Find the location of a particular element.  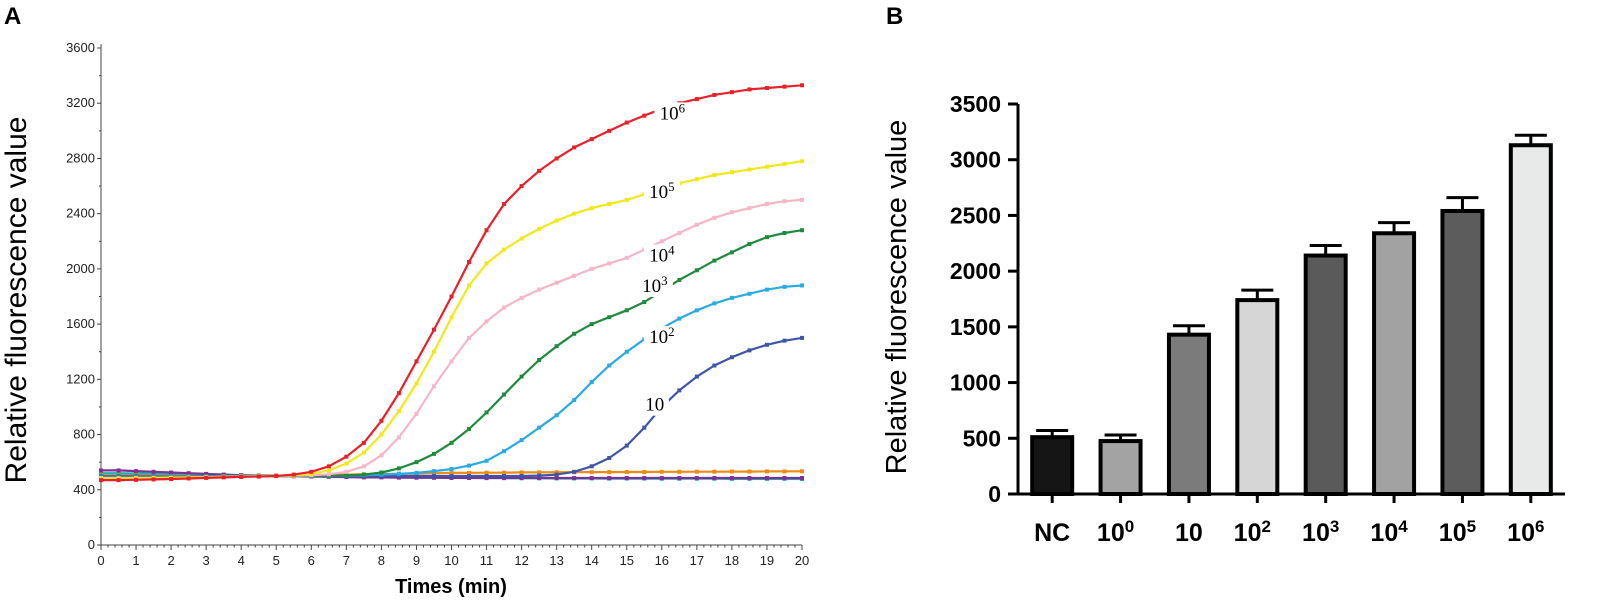

chart-a-y-tick-label: 2400 is located at coordinates (80, 213).